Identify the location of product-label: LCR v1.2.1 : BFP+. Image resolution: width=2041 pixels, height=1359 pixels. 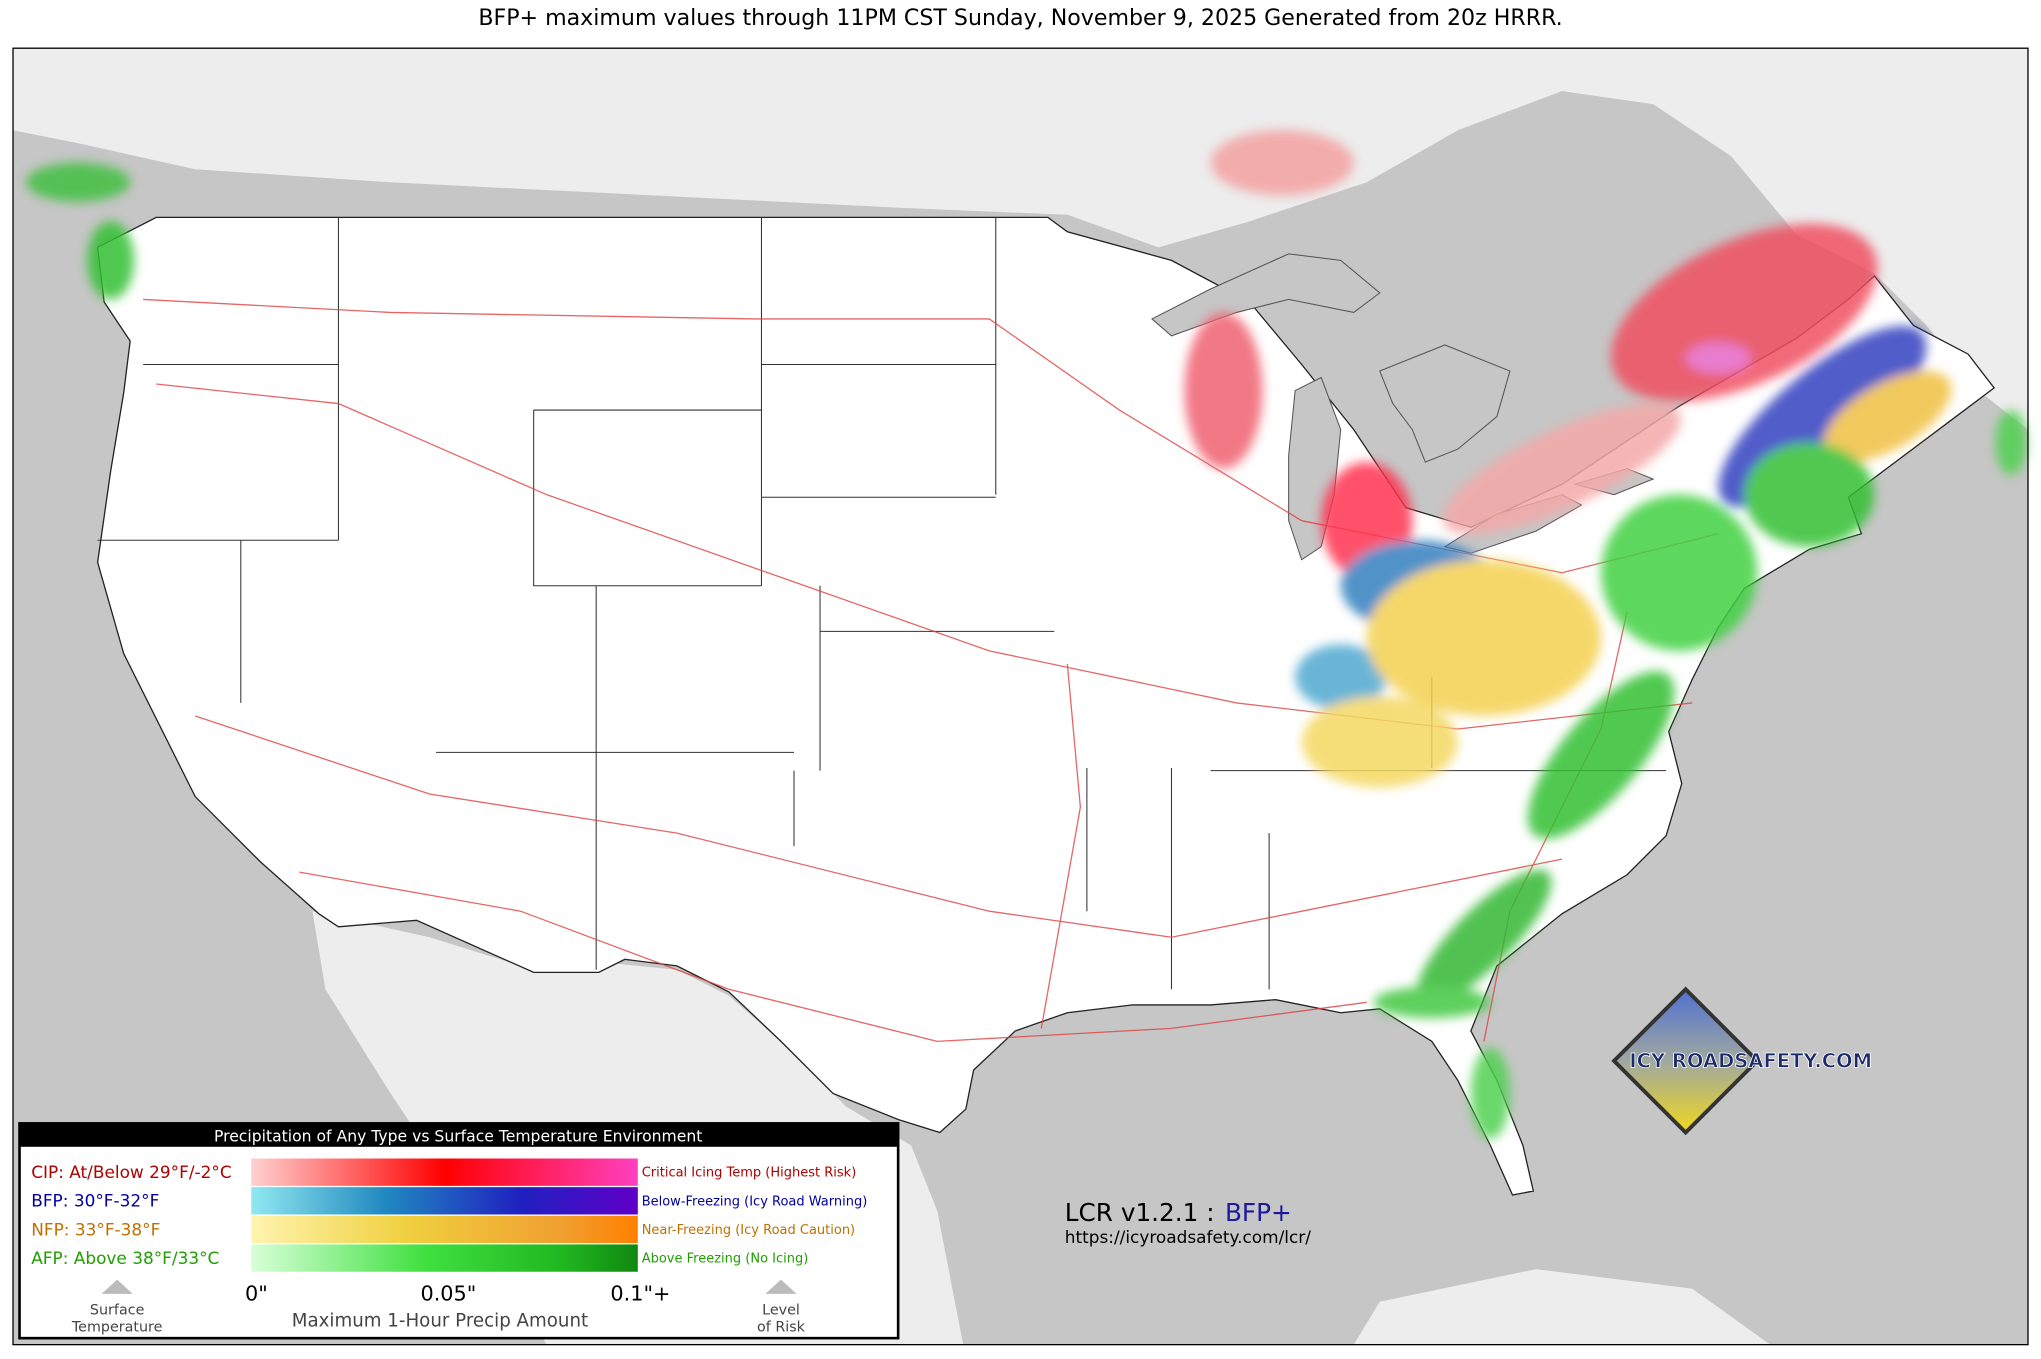
(1178, 1212).